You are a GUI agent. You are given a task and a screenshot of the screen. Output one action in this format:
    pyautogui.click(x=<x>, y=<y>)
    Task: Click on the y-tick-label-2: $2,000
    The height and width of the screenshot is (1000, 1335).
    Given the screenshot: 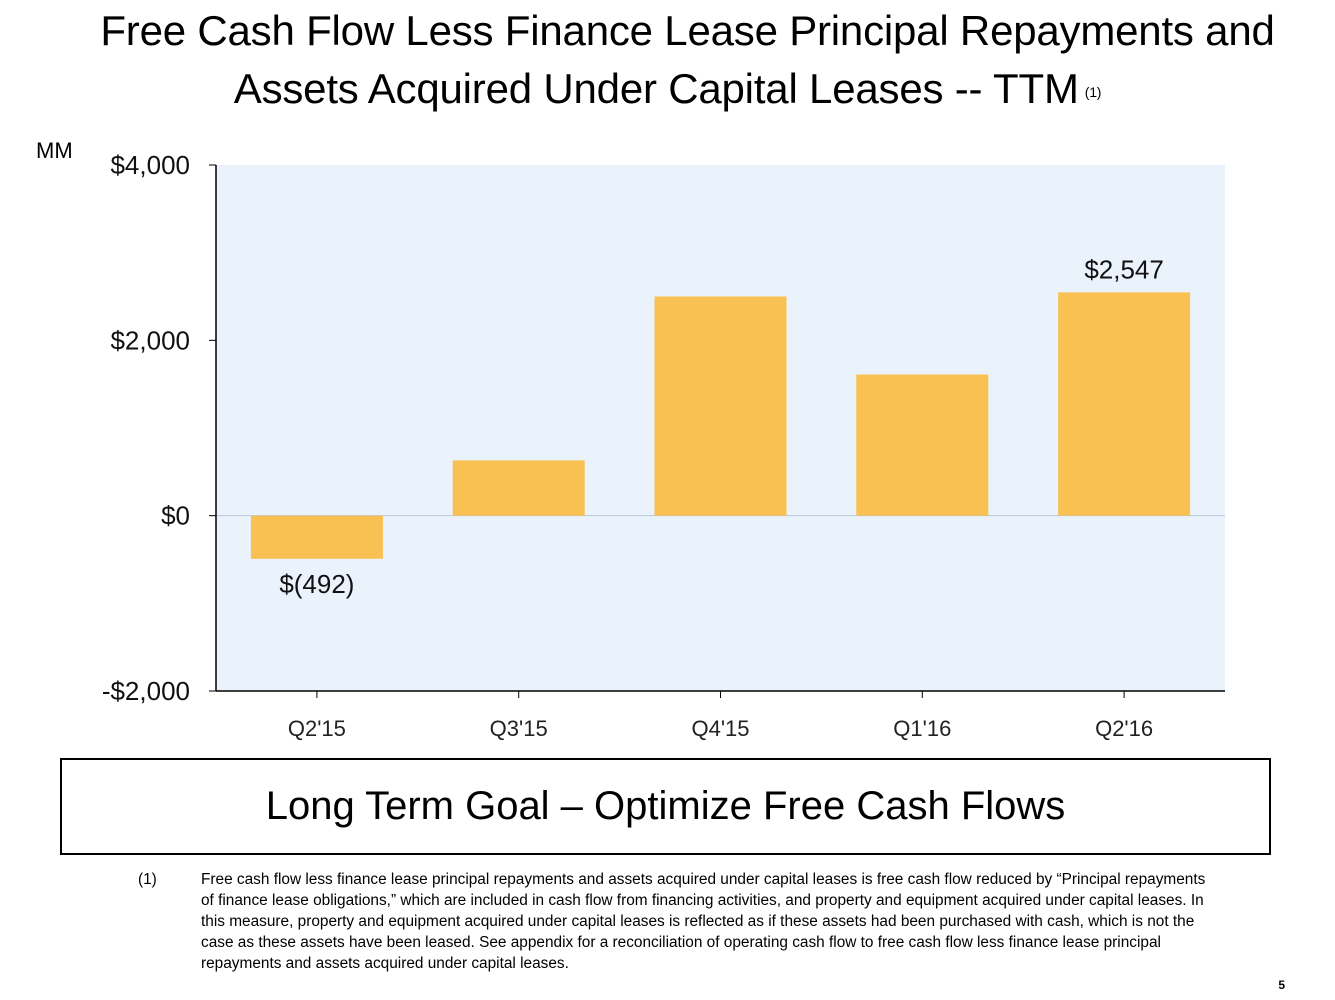 What is the action you would take?
    pyautogui.click(x=150, y=340)
    